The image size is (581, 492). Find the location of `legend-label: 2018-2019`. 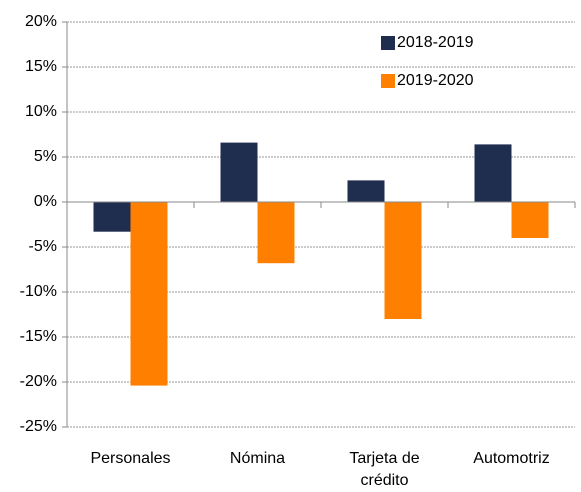

legend-label: 2018-2019 is located at coordinates (435, 42).